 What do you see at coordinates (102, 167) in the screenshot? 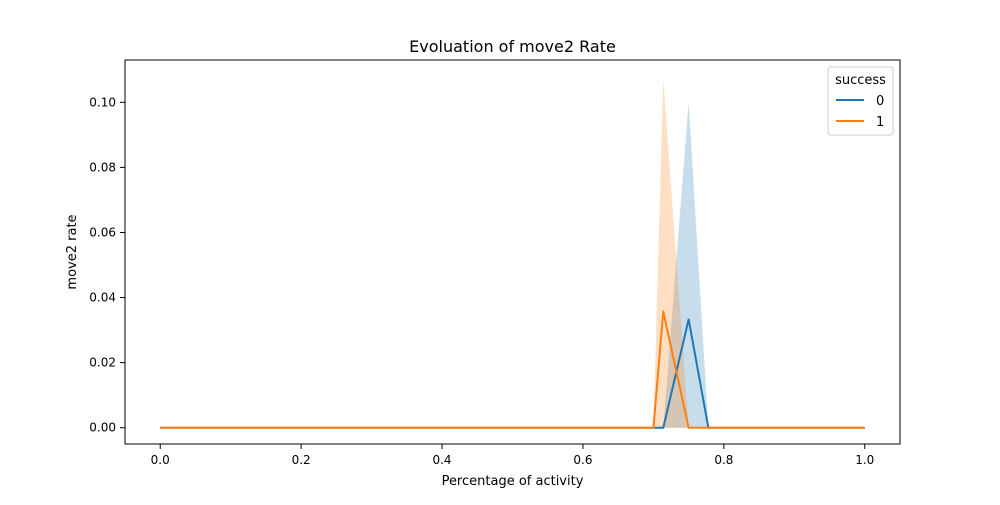
I see `y-tick-label: 0.08` at bounding box center [102, 167].